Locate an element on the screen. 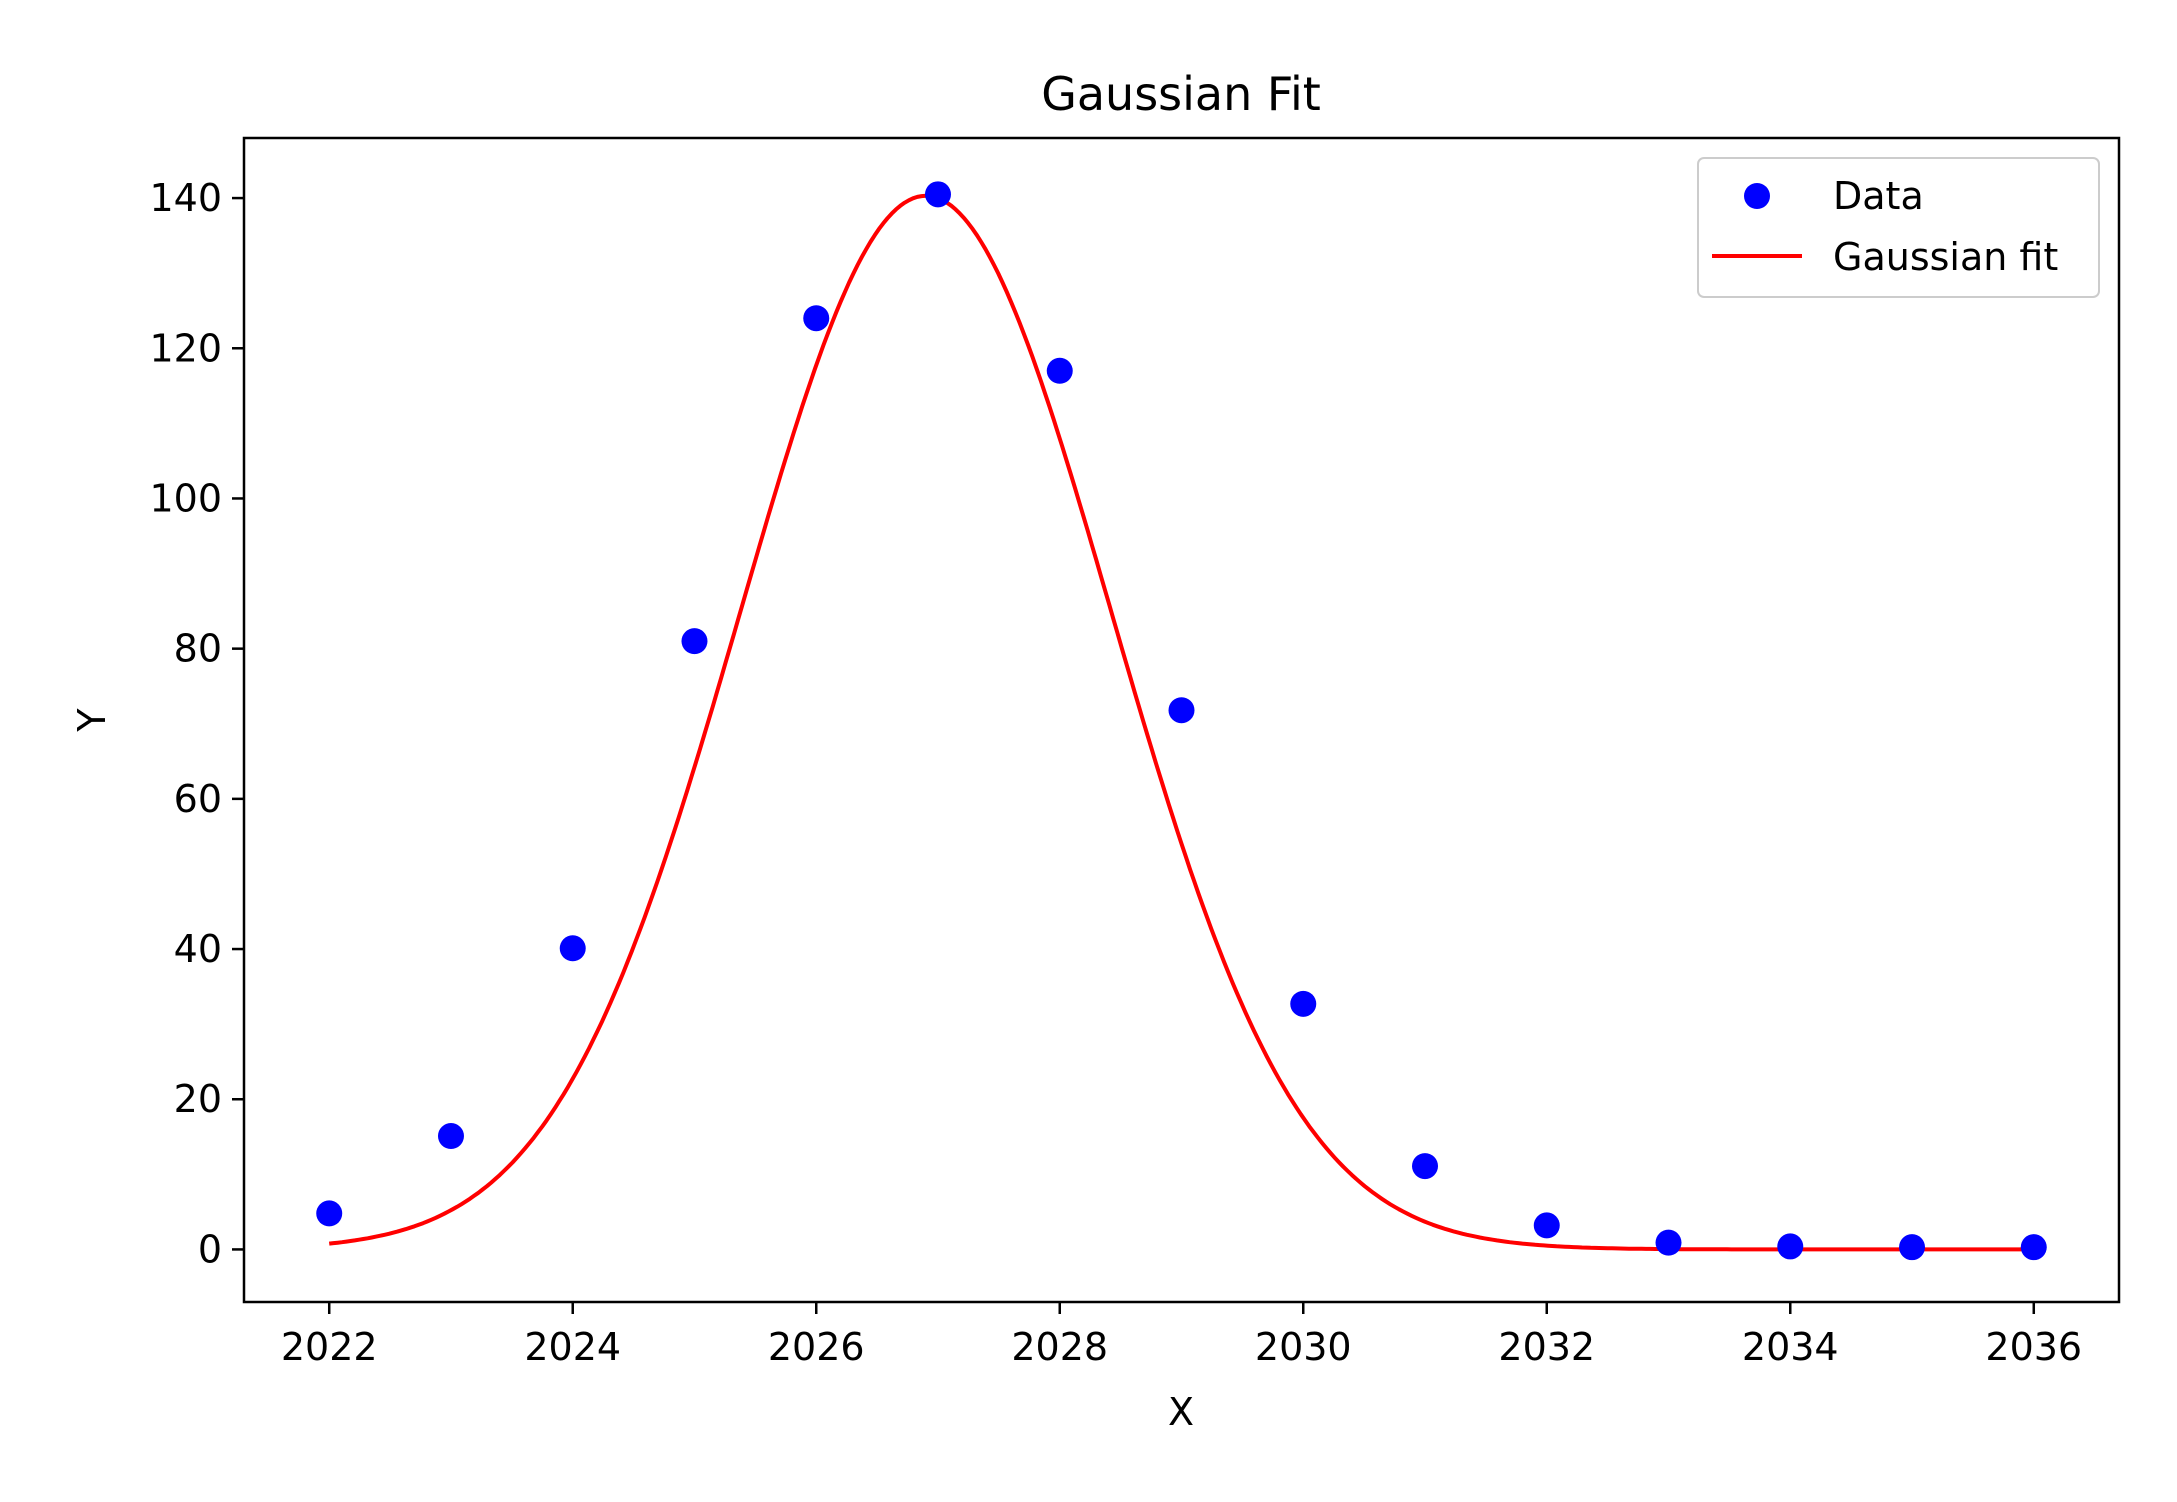 The width and height of the screenshot is (2177, 1502). y-tick-label: 60 is located at coordinates (198, 799).